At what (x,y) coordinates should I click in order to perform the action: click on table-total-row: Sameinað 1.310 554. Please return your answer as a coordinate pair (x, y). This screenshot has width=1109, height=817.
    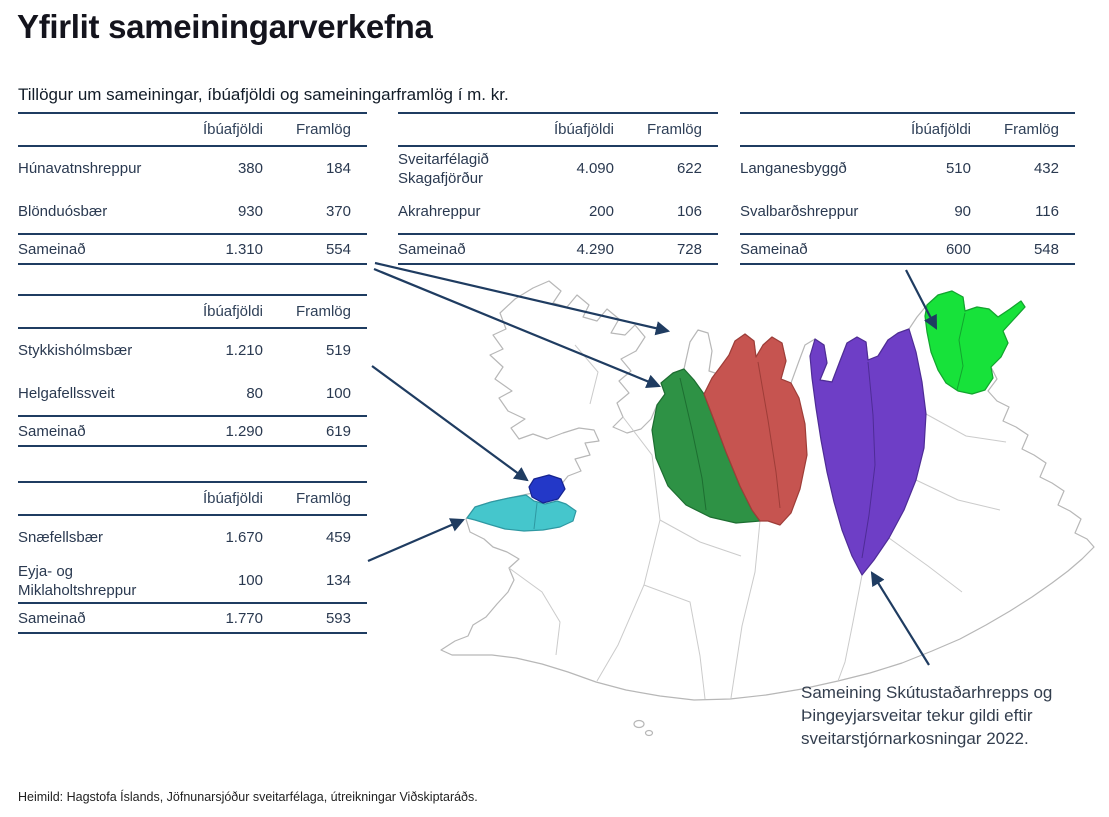
    Looking at the image, I should click on (192, 249).